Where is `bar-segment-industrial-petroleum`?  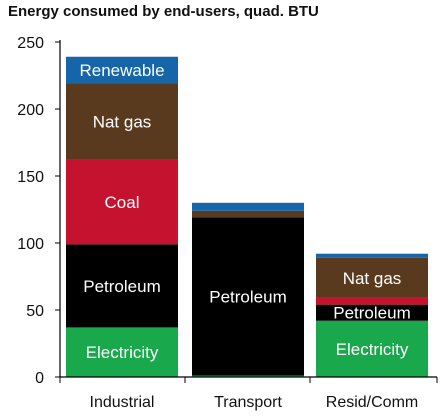 bar-segment-industrial-petroleum is located at coordinates (122, 286).